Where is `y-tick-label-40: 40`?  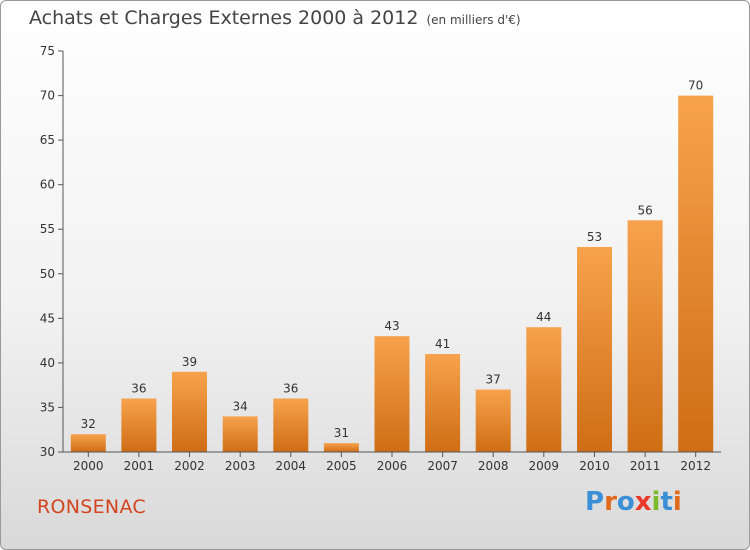
y-tick-label-40: 40 is located at coordinates (47, 363).